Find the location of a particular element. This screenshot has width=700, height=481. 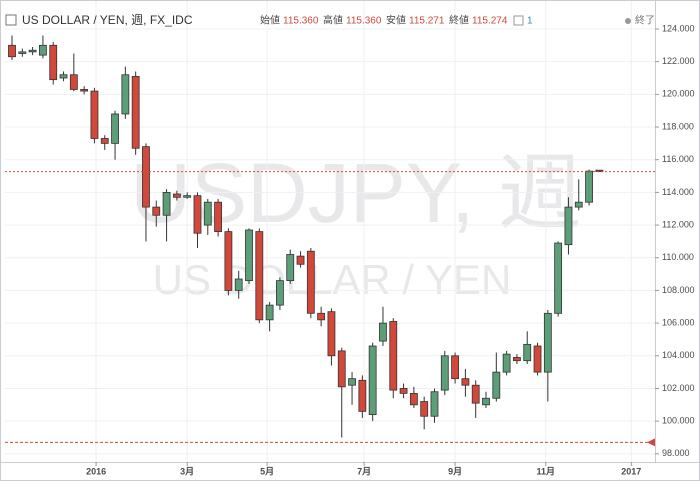

y-tick-label: 102.000 is located at coordinates (678, 388).